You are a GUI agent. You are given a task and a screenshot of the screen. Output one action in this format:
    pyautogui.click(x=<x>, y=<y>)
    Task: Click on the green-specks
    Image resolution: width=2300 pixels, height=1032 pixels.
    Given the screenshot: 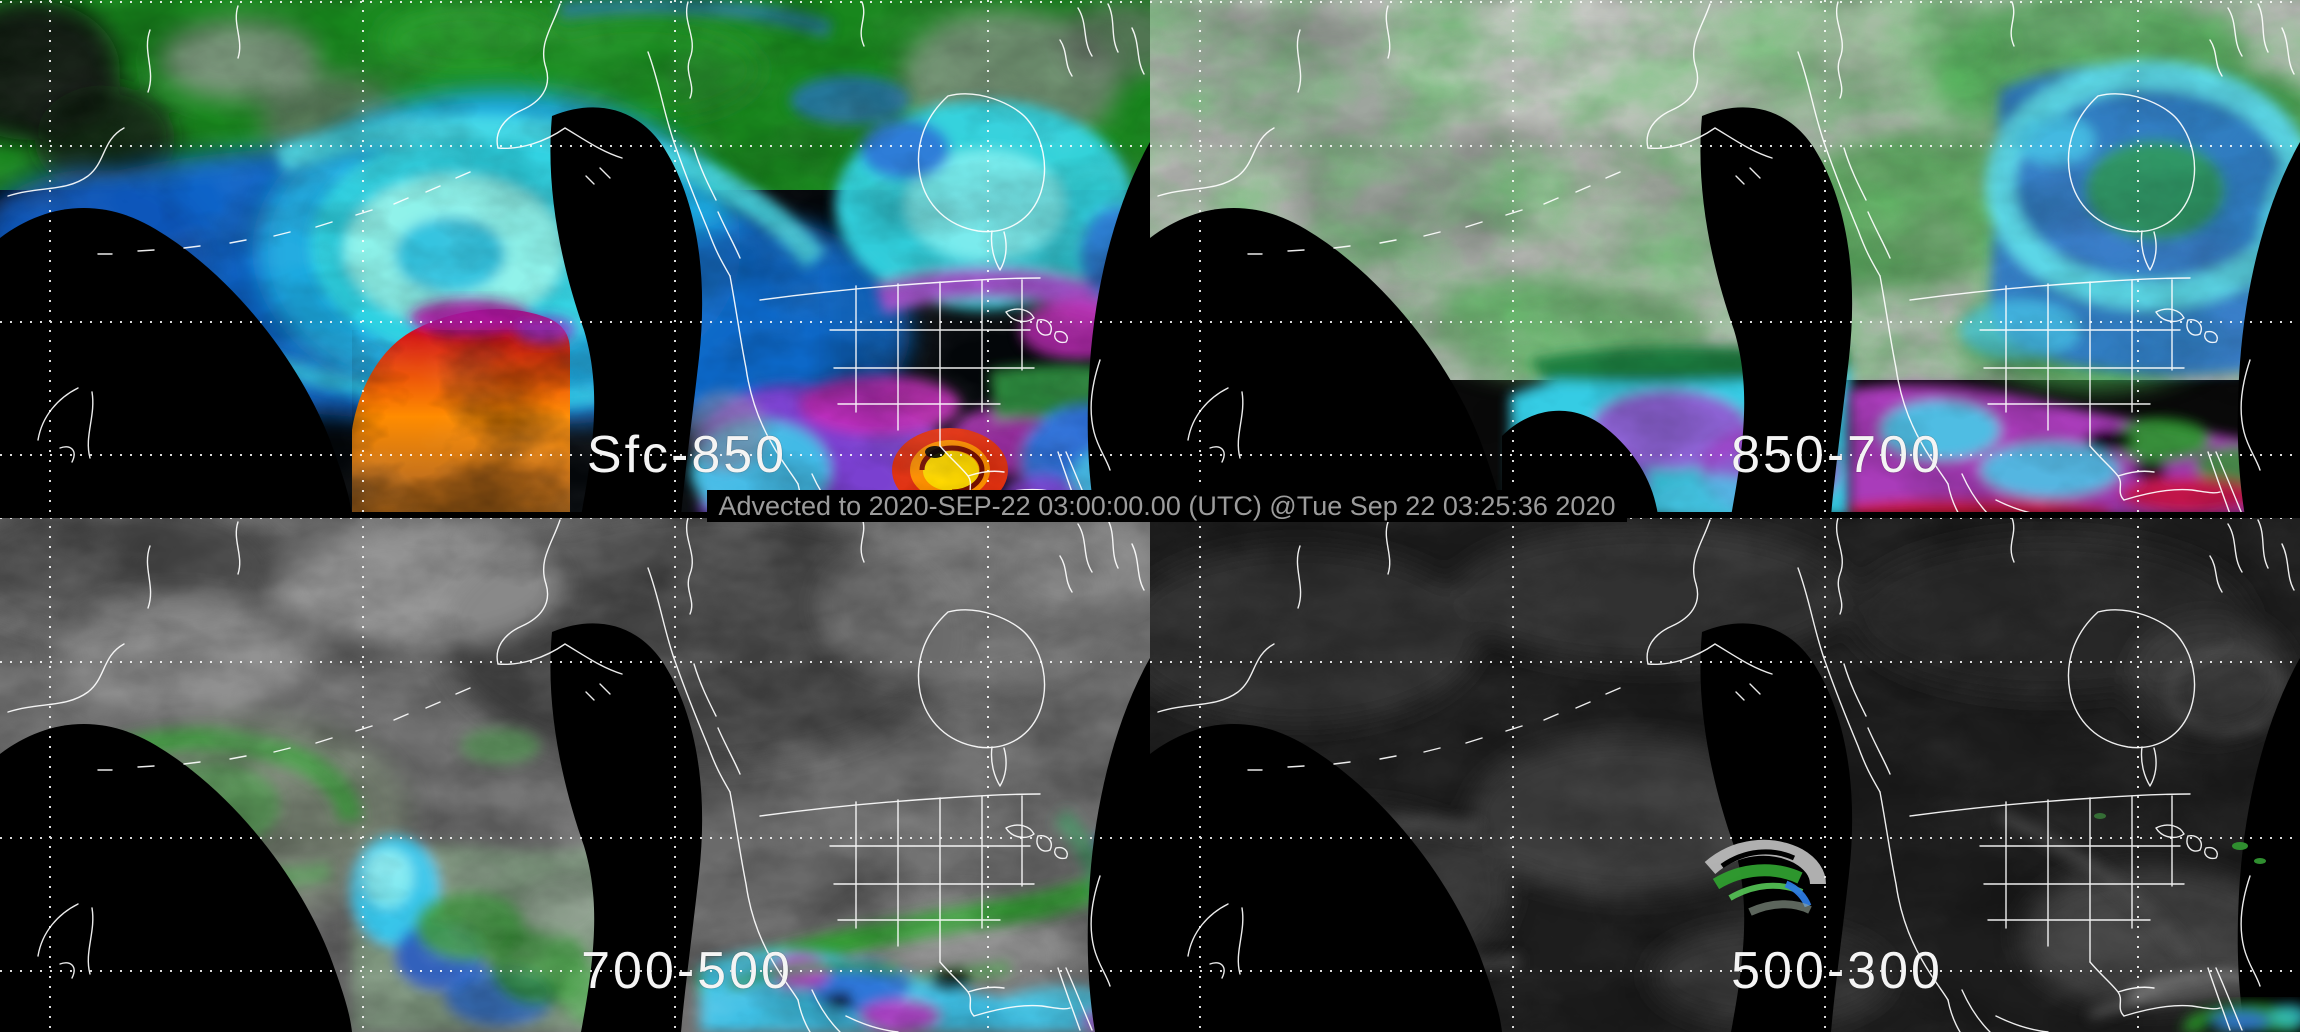 What is the action you would take?
    pyautogui.click(x=2180, y=838)
    